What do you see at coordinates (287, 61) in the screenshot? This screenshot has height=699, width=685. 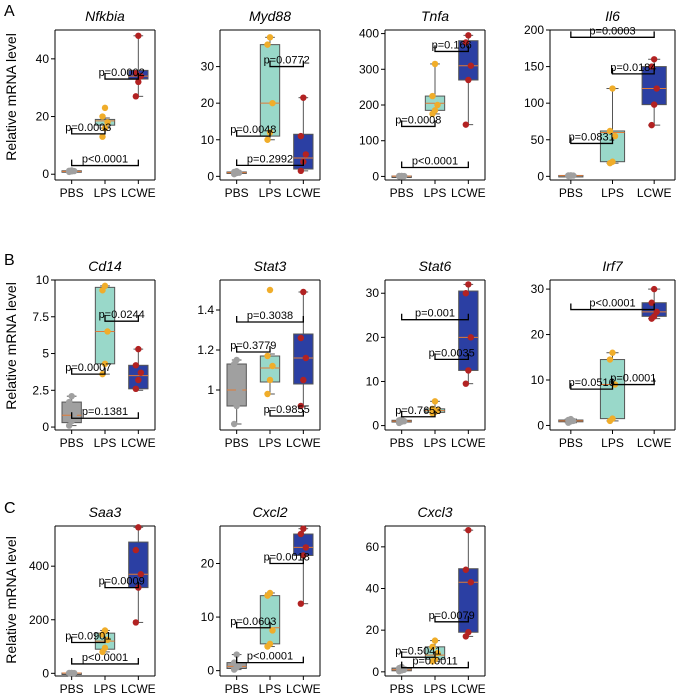 I see `p-value-label: p=0.0772` at bounding box center [287, 61].